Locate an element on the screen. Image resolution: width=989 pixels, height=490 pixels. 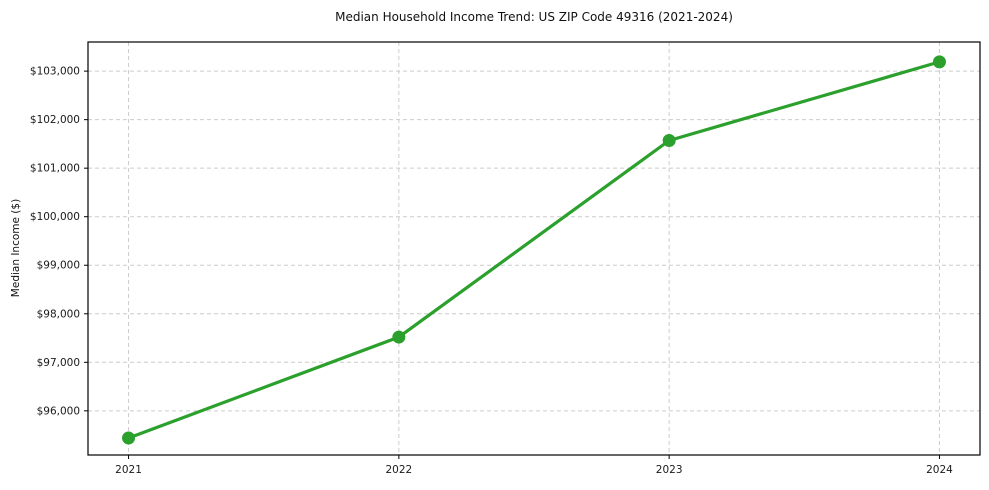
x-tick-label: 2022 is located at coordinates (398, 470).